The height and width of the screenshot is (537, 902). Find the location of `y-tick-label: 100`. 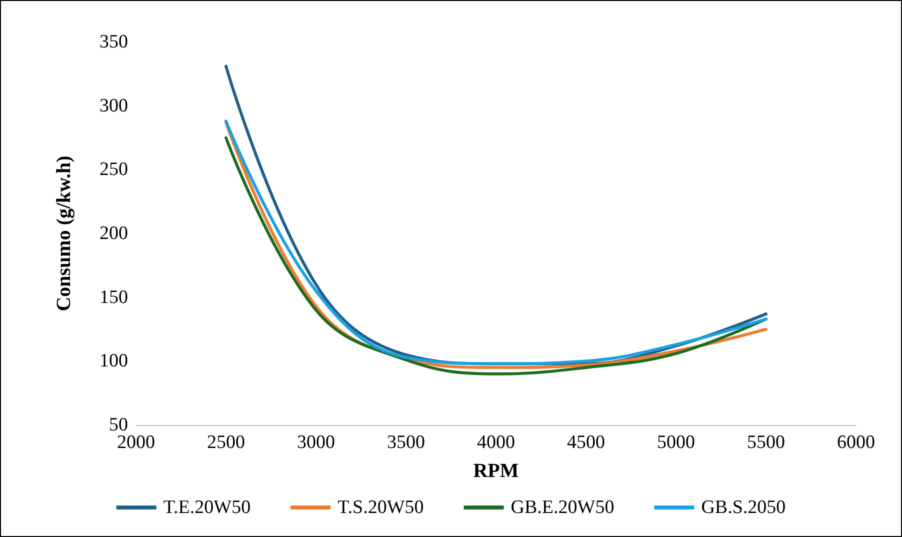

y-tick-label: 100 is located at coordinates (114, 361).